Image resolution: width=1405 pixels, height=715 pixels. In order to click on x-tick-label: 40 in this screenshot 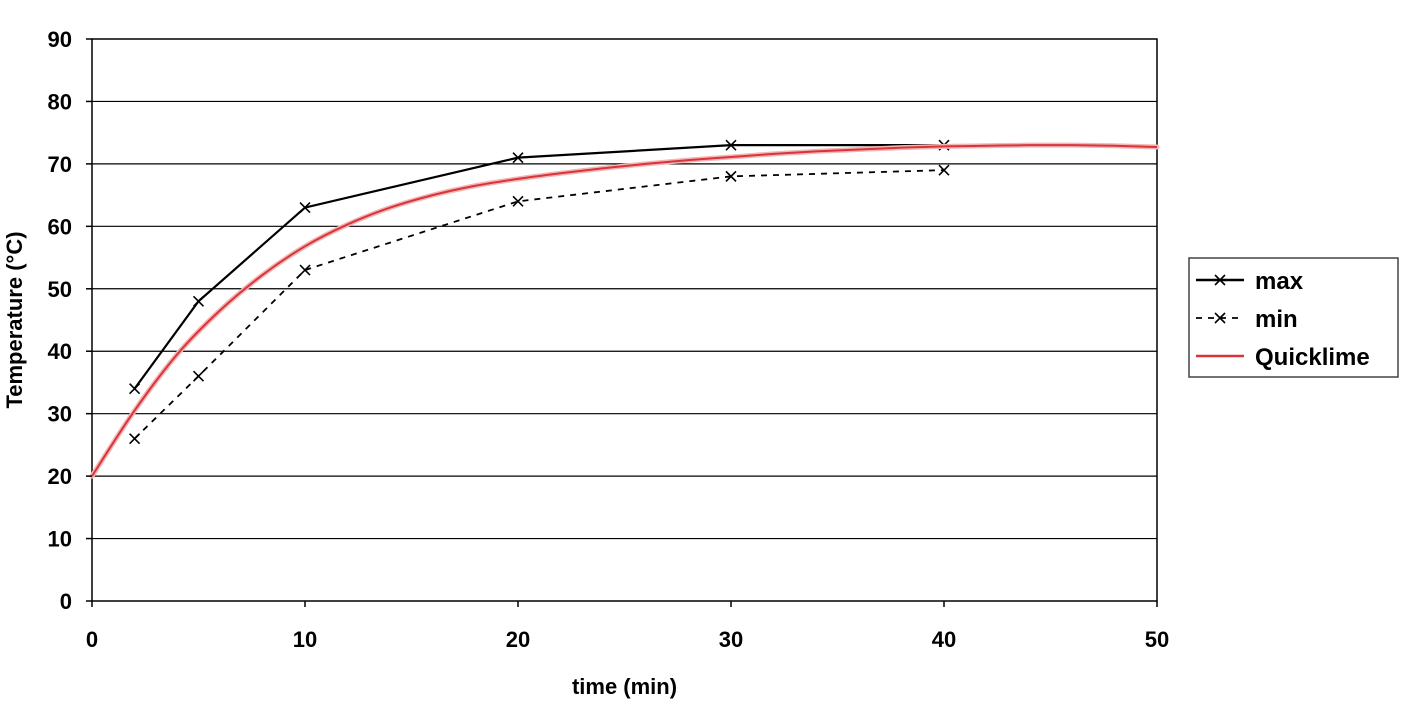, I will do `click(944, 639)`.